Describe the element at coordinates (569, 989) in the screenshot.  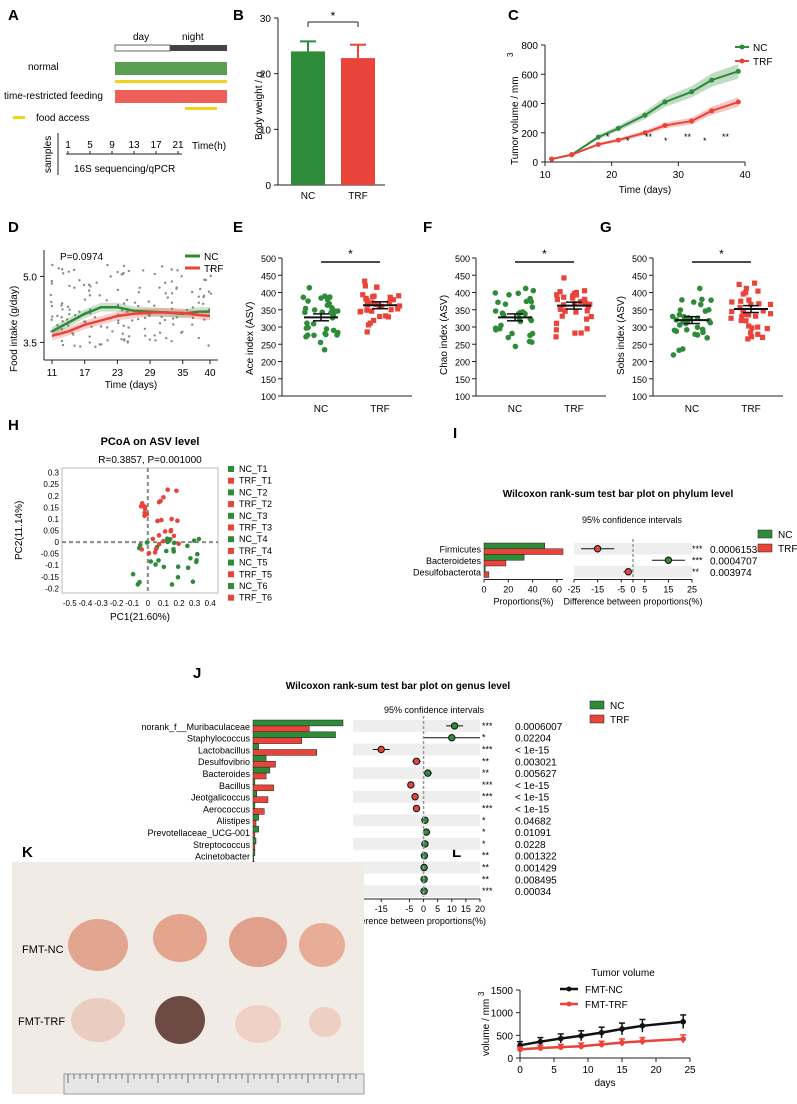
I see `legend-marker-fmt-nc` at that location.